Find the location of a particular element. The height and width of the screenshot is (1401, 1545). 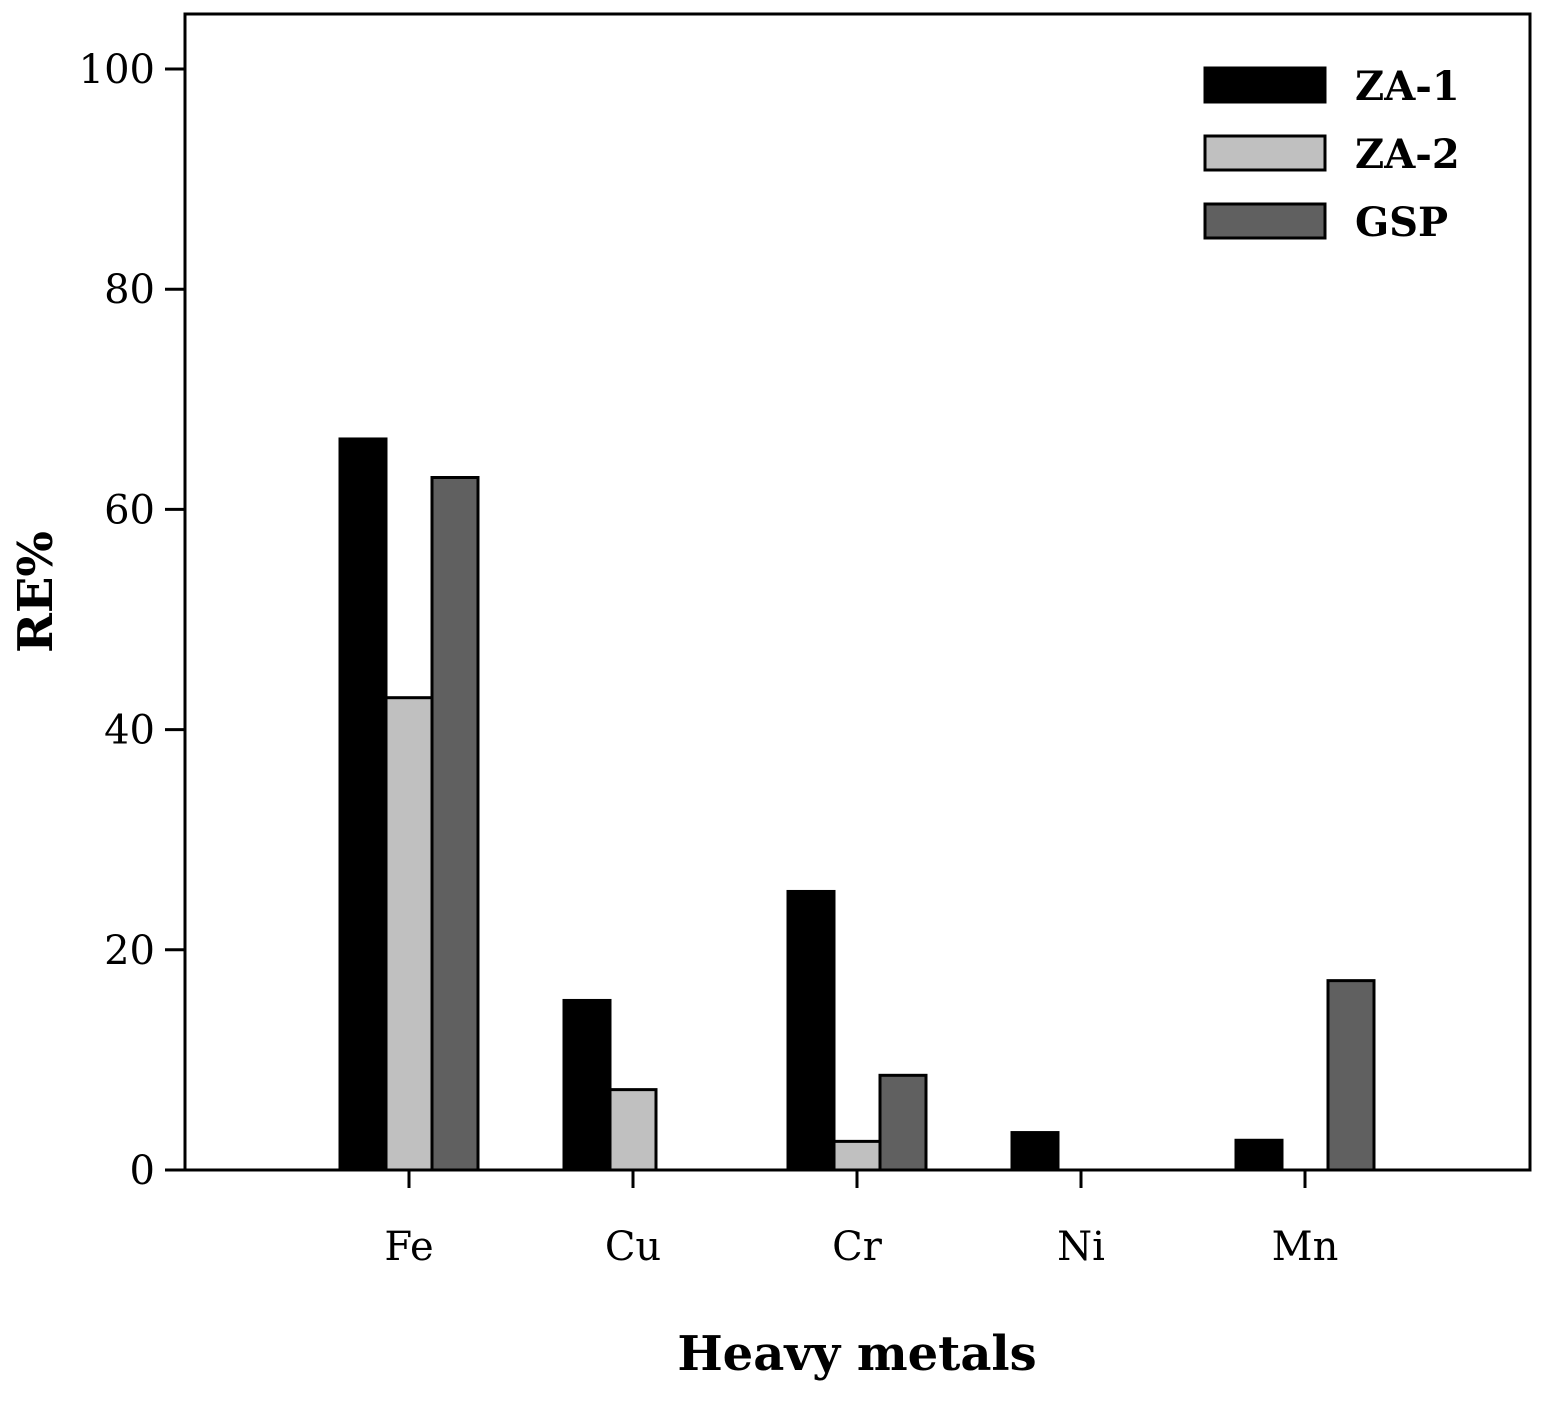

legend-label: ZA-1 is located at coordinates (1407, 86).